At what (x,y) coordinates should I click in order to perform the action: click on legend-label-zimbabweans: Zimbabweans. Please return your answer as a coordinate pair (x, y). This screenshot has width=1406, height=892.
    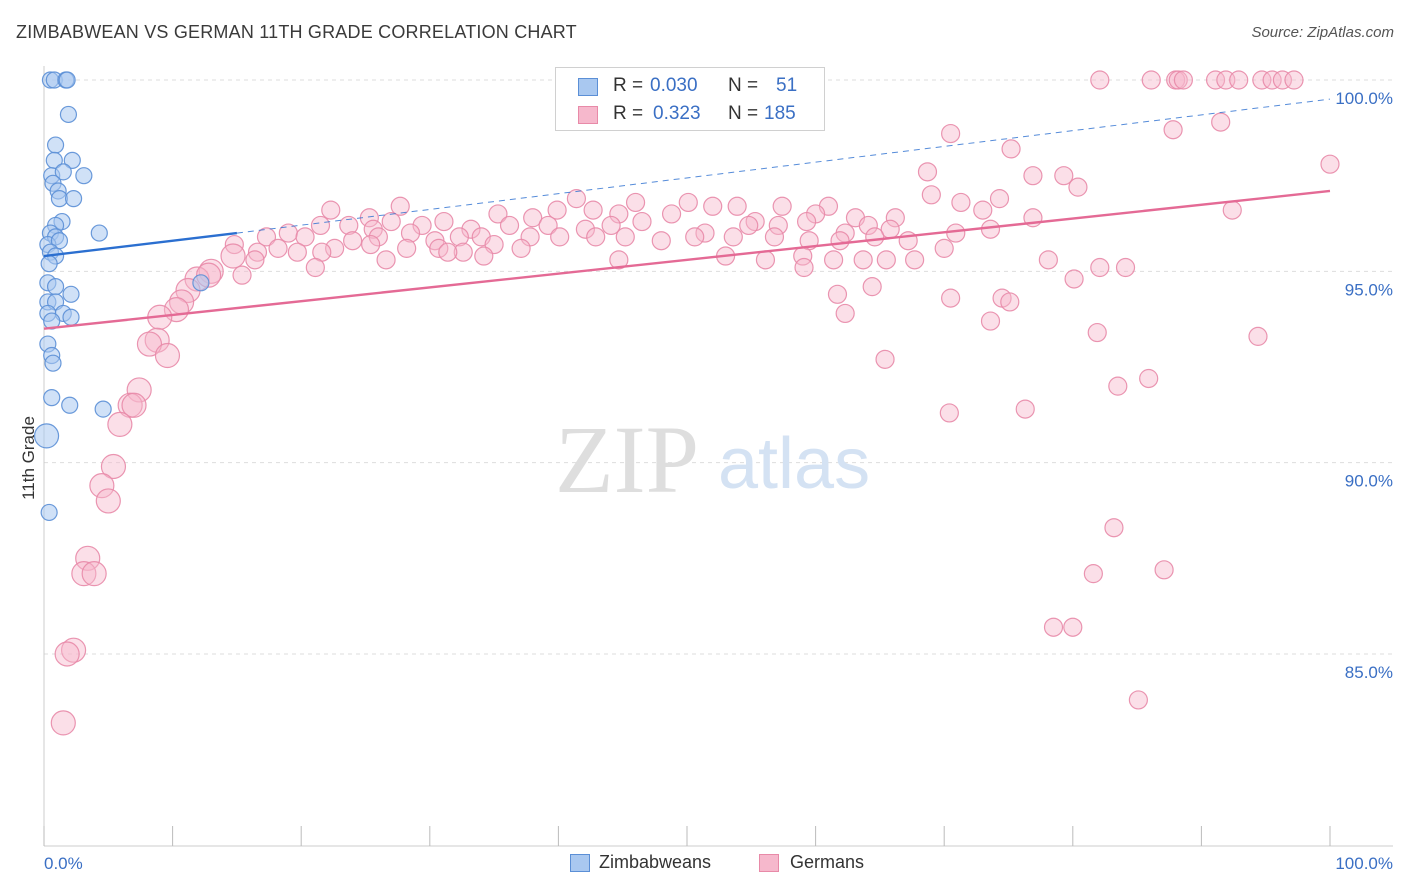
    Looking at the image, I should click on (655, 862).